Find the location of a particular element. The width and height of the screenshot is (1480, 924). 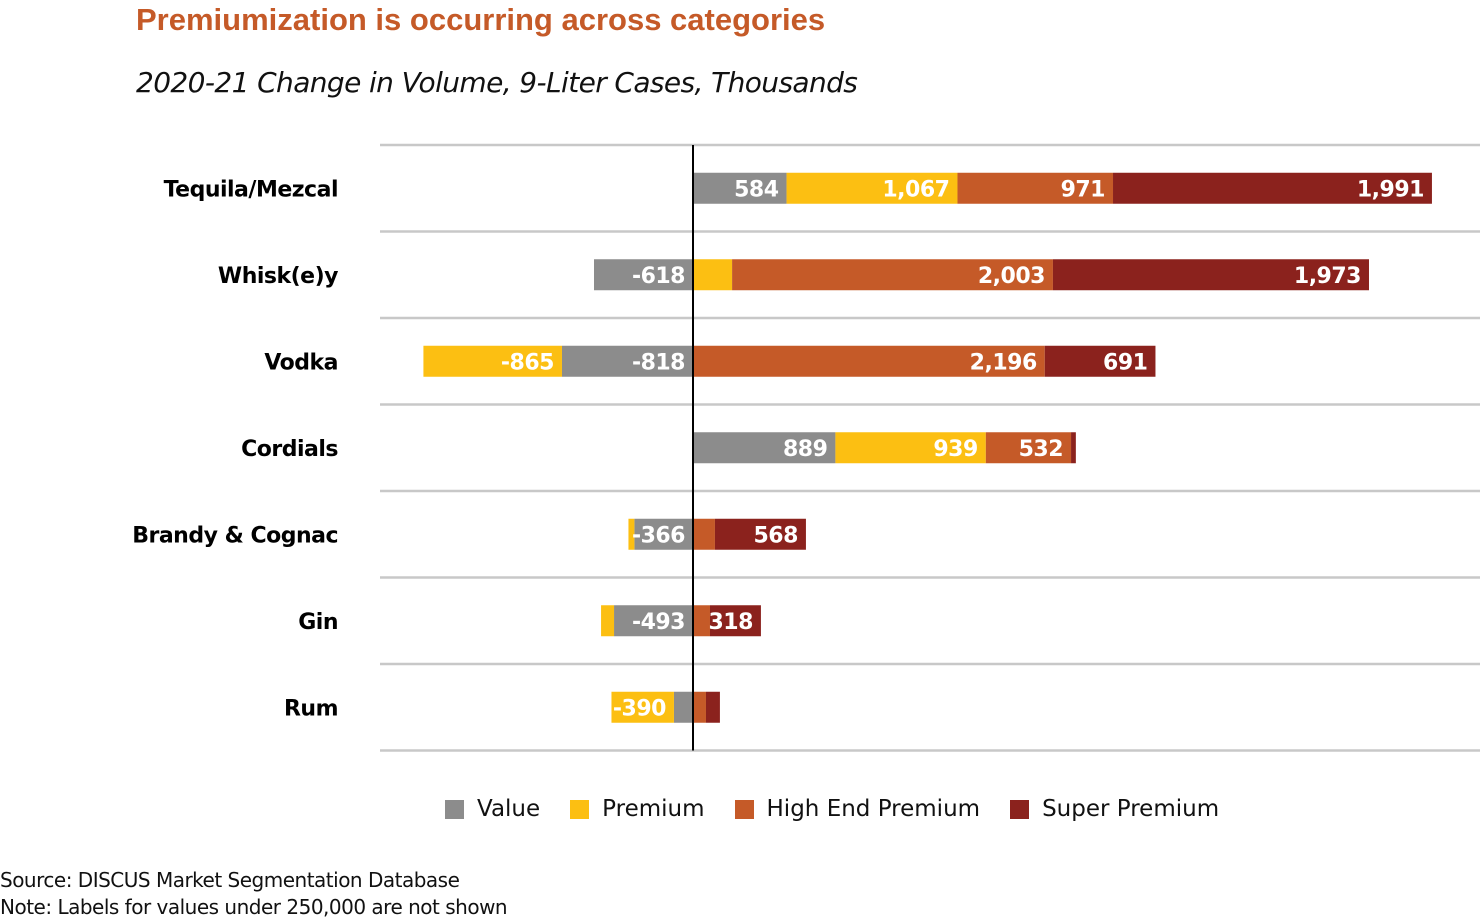

data-label: 691 is located at coordinates (1125, 362).